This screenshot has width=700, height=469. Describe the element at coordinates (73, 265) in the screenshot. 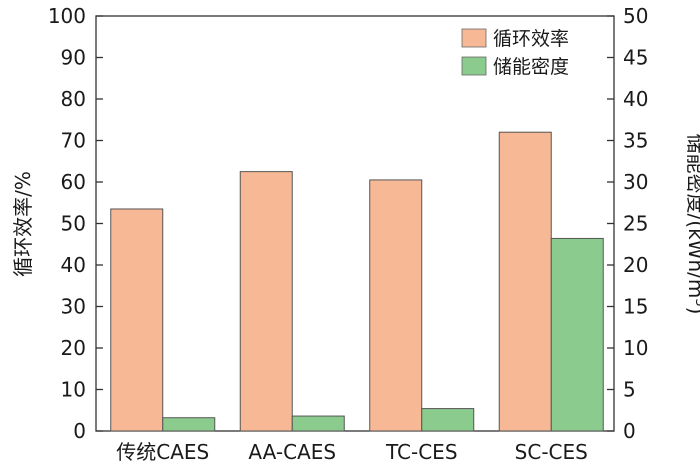

I see `y-left-tick-label: 40` at that location.